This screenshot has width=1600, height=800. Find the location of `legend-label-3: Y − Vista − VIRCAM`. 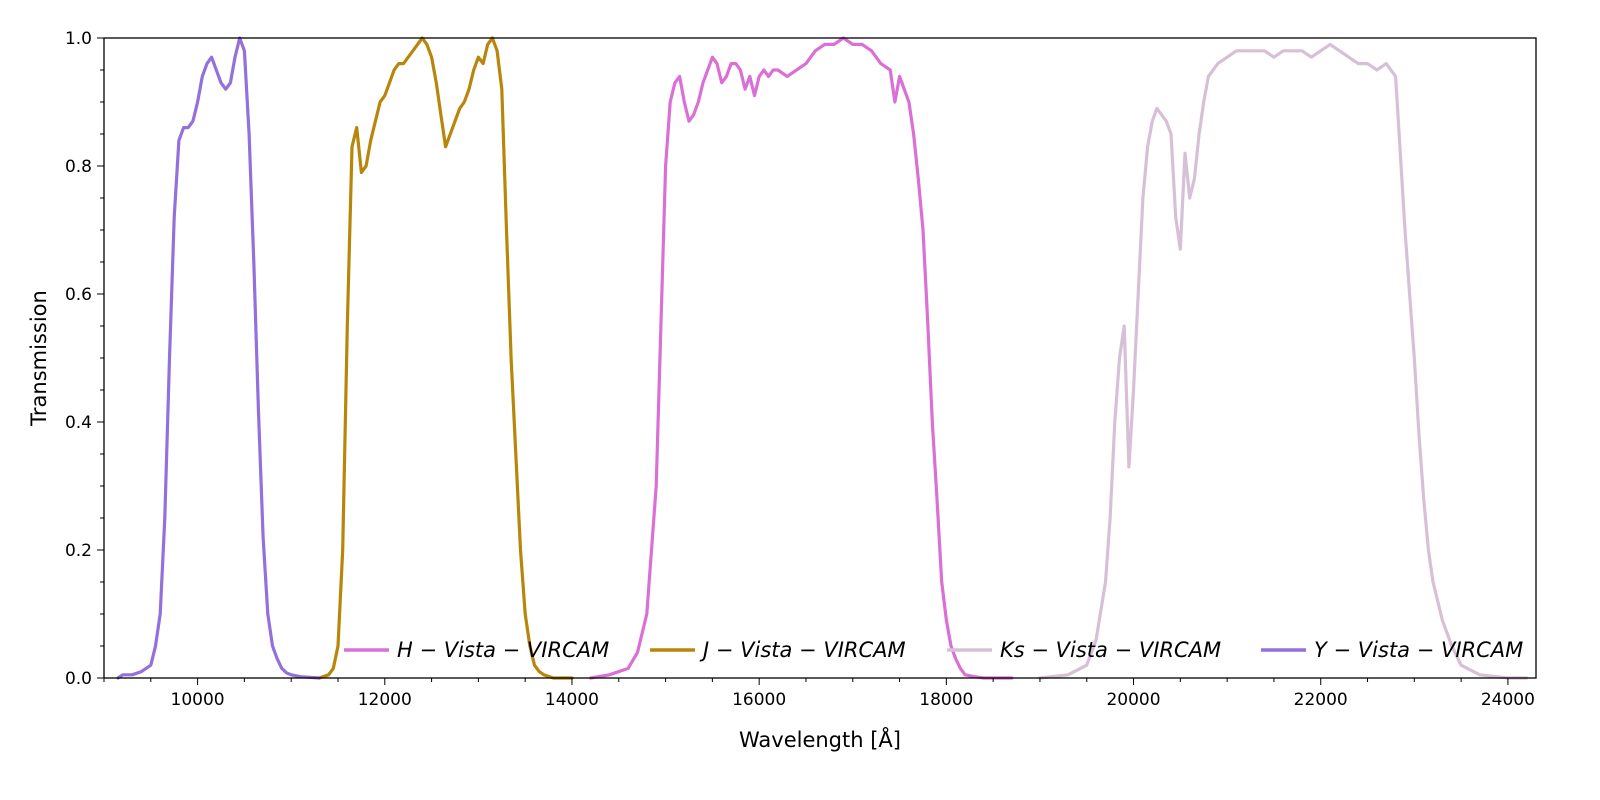

legend-label-3: Y − Vista − VIRCAM is located at coordinates (1418, 650).